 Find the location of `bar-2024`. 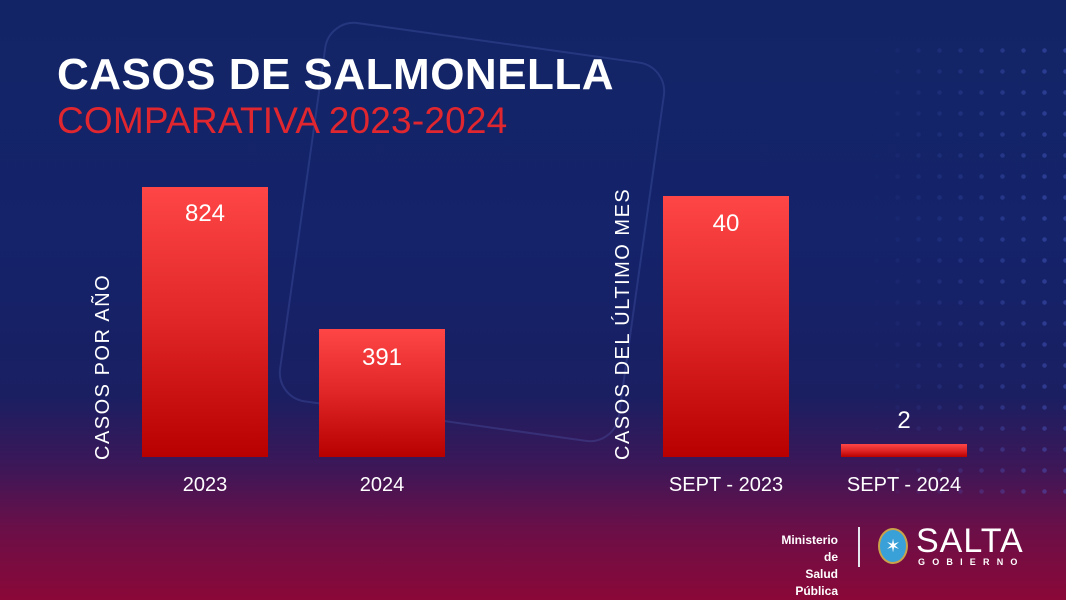

bar-2024 is located at coordinates (382, 393).